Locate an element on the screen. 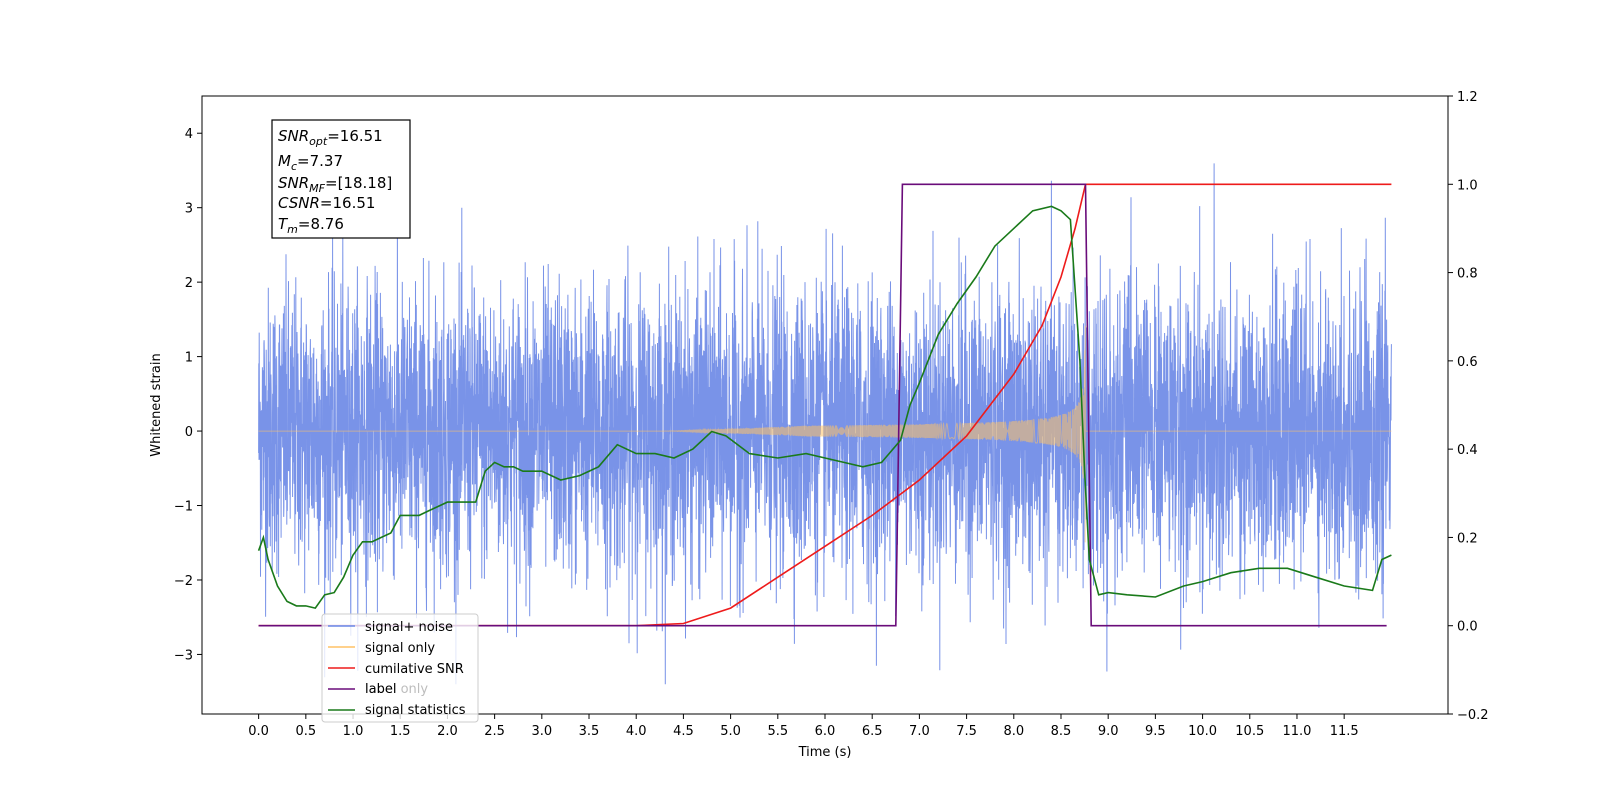 This screenshot has height=800, width=1600. x-tick-label: 0.5 is located at coordinates (305, 731).